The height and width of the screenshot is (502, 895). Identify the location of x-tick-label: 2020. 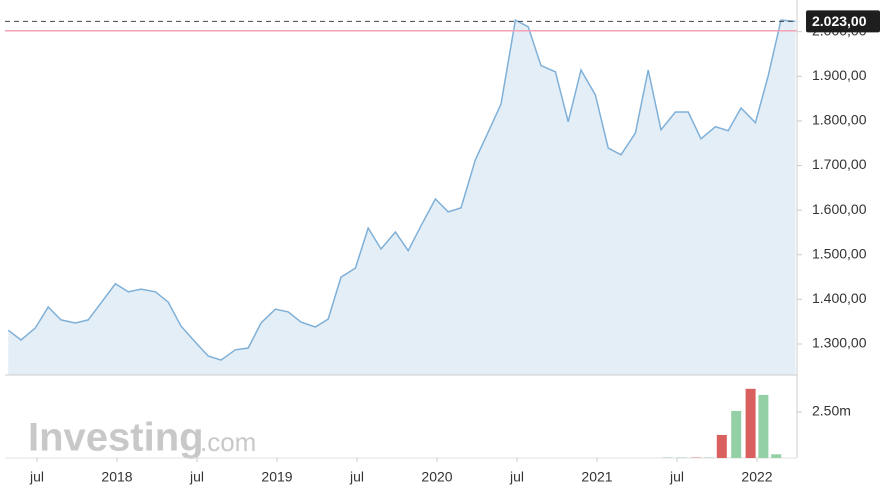
(436, 477).